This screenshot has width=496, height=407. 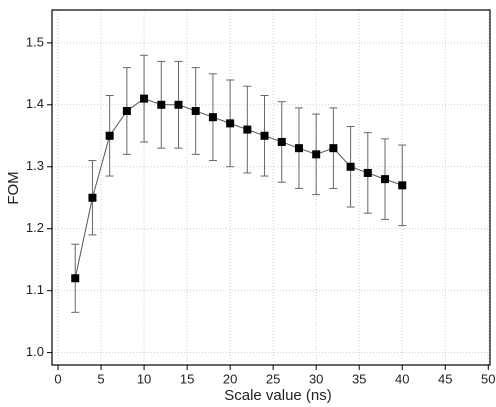 What do you see at coordinates (35, 103) in the screenshot?
I see `y-tick-label: 1.4` at bounding box center [35, 103].